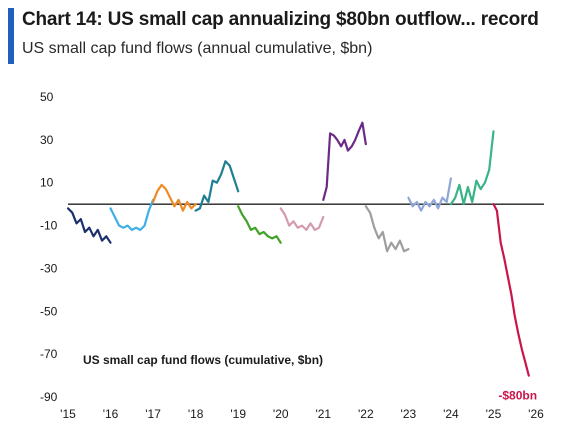 The image size is (577, 432). I want to click on y-tick-label: -50, so click(49, 311).